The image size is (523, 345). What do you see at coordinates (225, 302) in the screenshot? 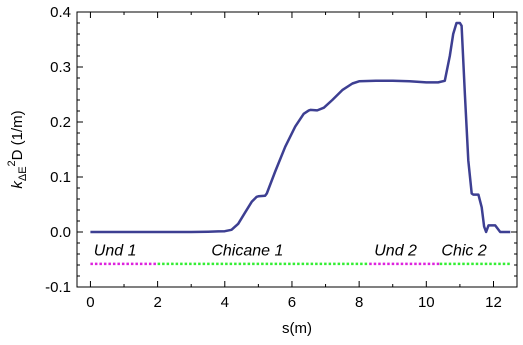
I see `x-tick-label: 4` at bounding box center [225, 302].